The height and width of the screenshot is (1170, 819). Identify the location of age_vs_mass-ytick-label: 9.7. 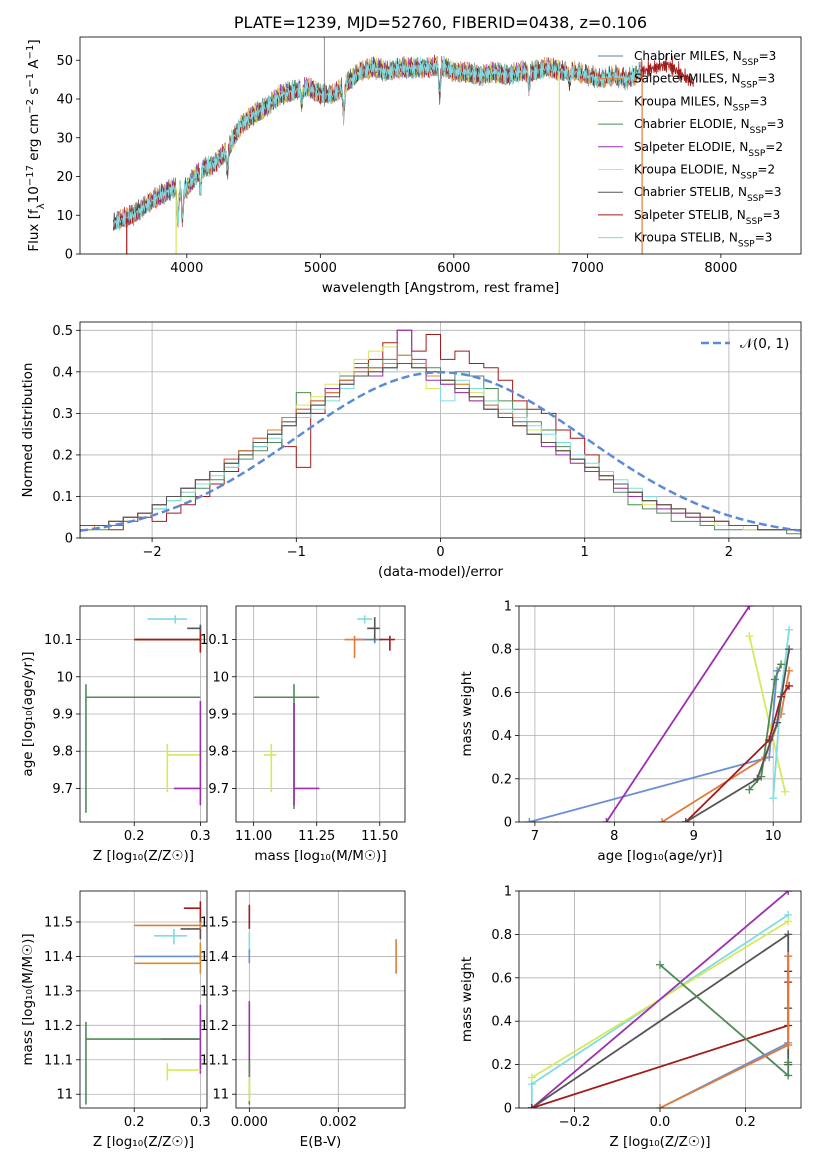
(218, 789).